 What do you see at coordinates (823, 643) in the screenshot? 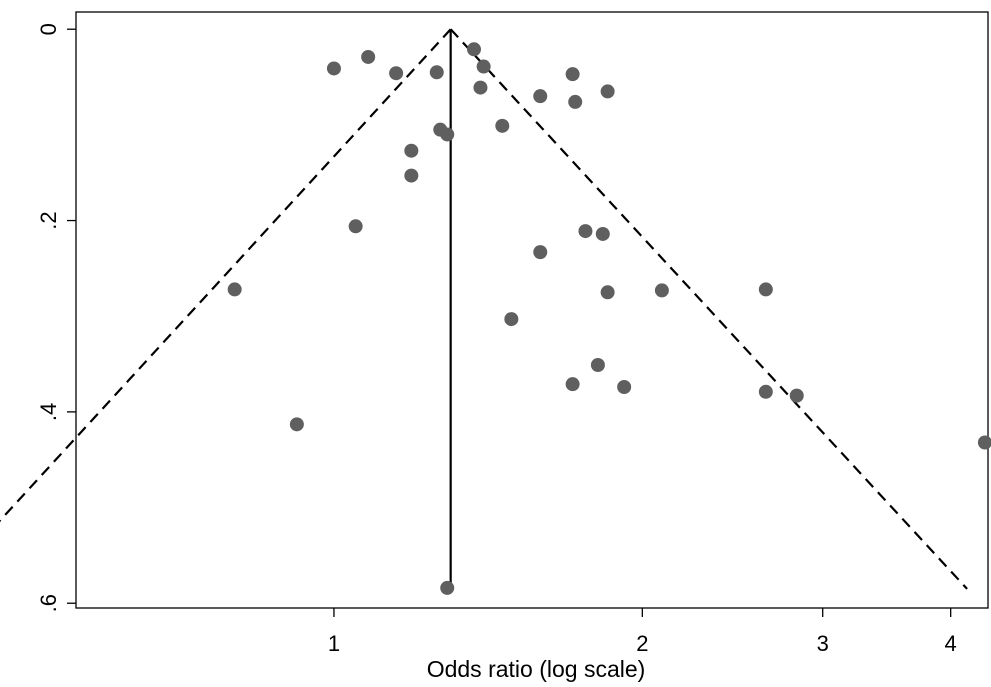
I see `x-tick-label: 3` at bounding box center [823, 643].